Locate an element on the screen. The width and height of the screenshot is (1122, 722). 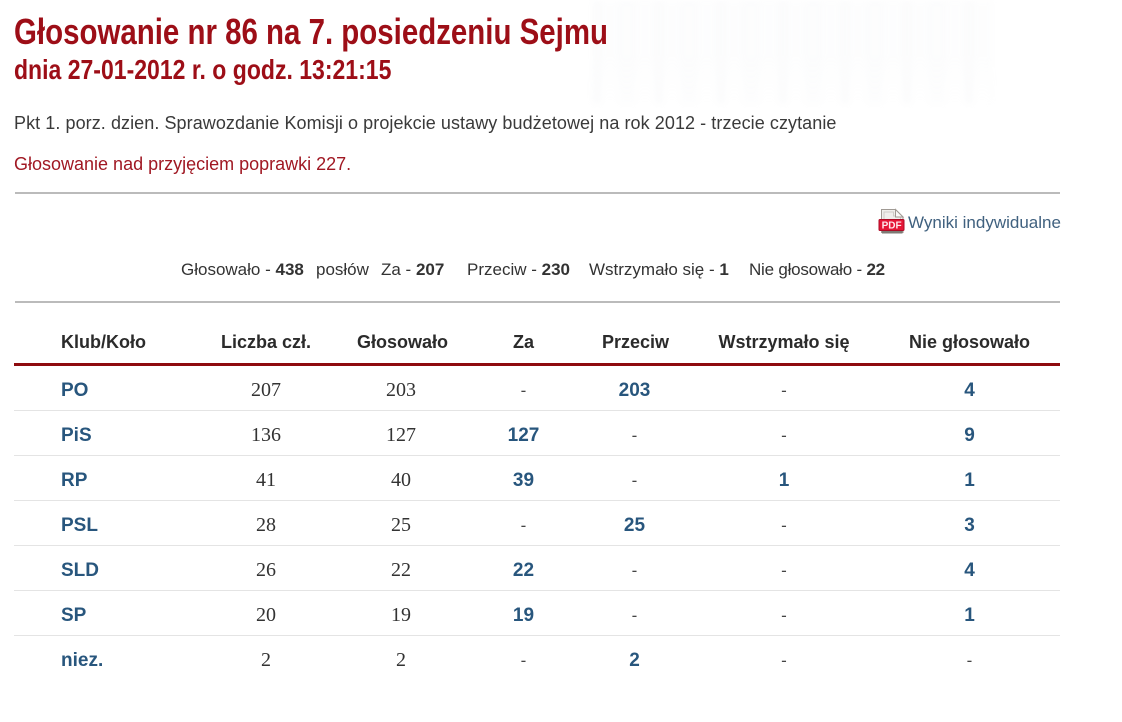
svg-text: PDF is located at coordinates (892, 226).